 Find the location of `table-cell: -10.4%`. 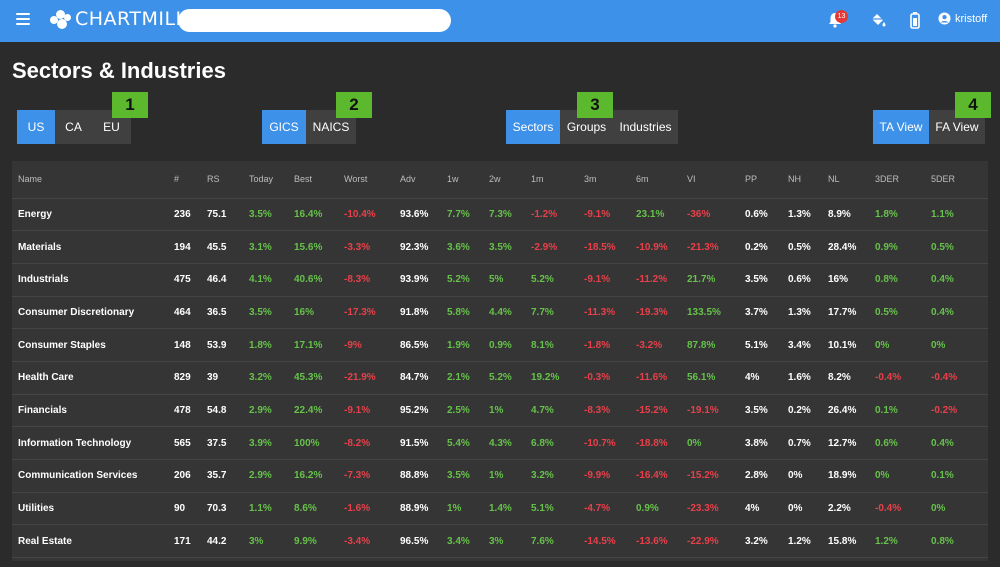

table-cell: -10.4% is located at coordinates (372, 215).